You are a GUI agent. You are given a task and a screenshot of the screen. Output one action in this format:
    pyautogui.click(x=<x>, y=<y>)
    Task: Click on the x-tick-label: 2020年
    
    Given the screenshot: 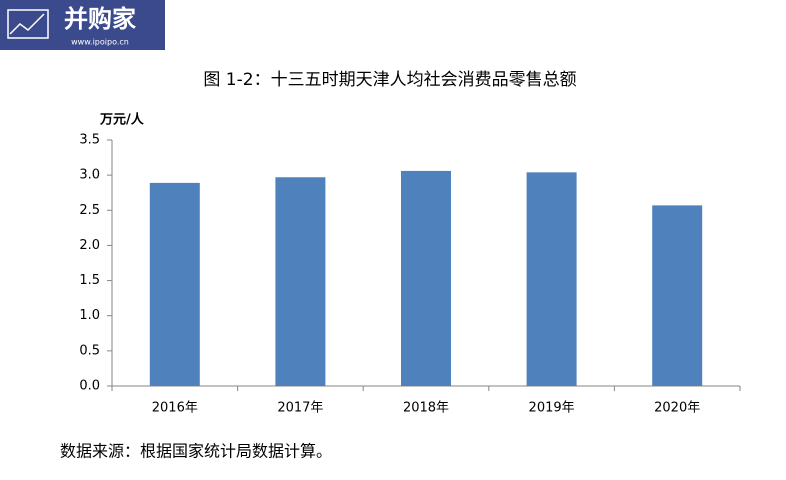 What is the action you would take?
    pyautogui.click(x=677, y=408)
    